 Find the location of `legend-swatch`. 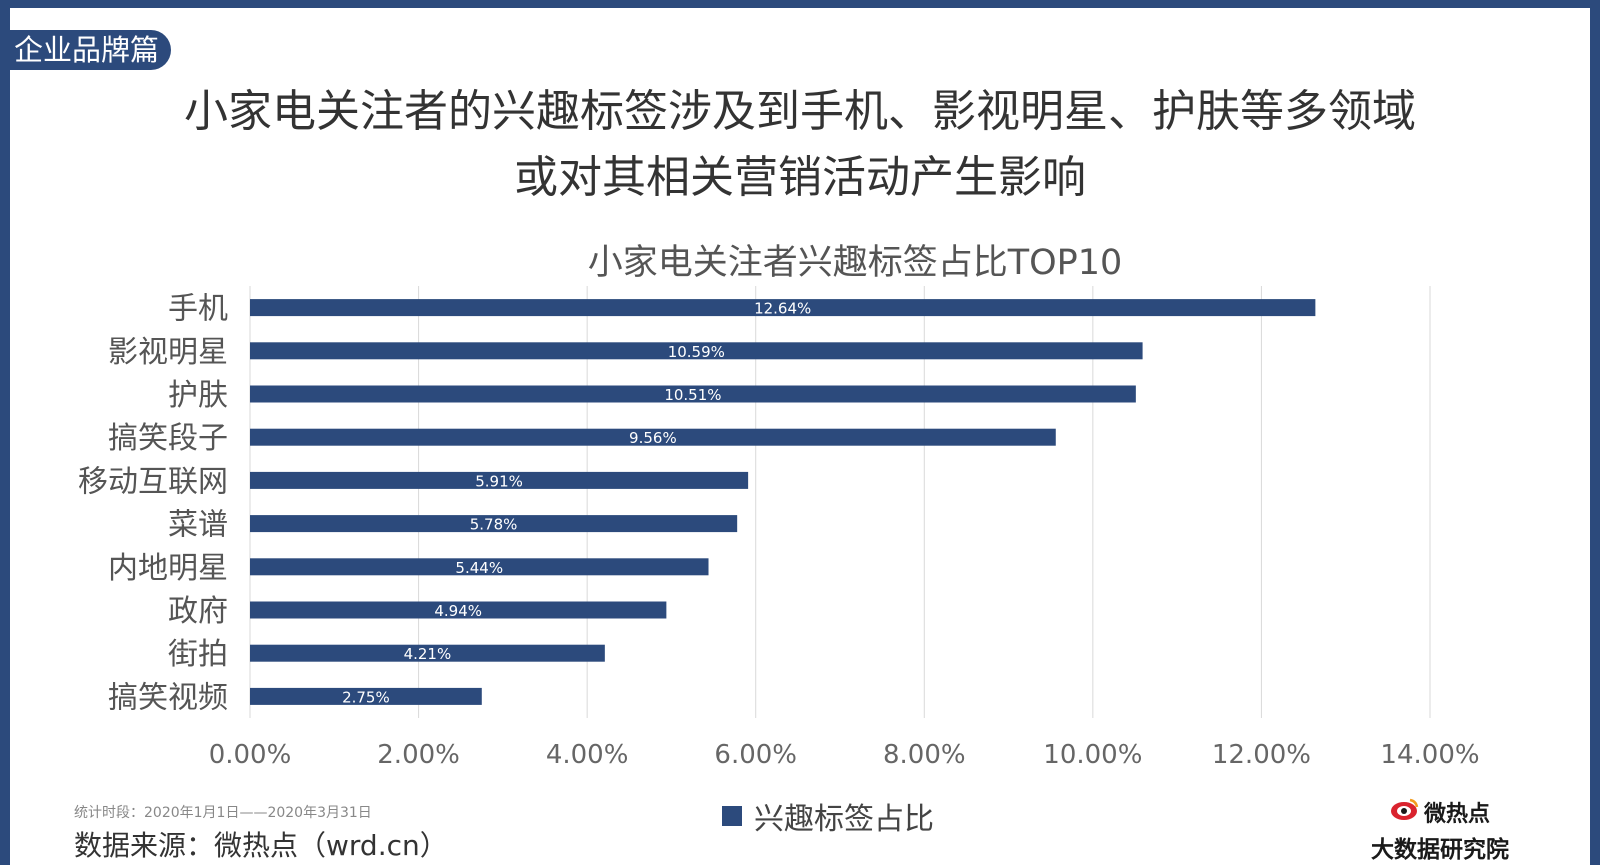

legend-swatch is located at coordinates (732, 816).